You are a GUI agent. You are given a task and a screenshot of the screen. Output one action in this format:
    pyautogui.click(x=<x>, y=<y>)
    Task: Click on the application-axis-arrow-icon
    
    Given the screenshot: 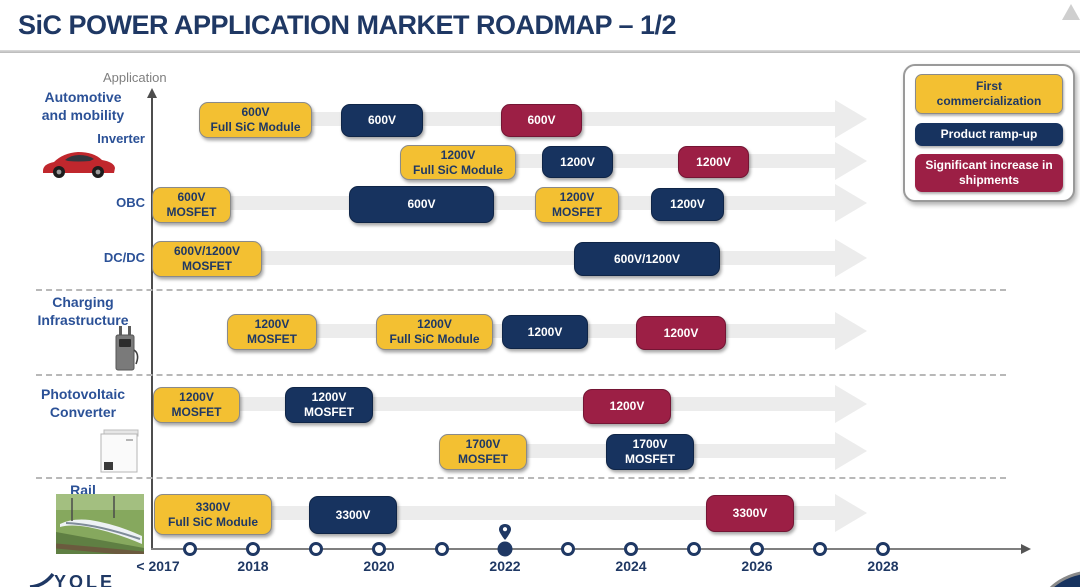 What is the action you would take?
    pyautogui.click(x=152, y=93)
    